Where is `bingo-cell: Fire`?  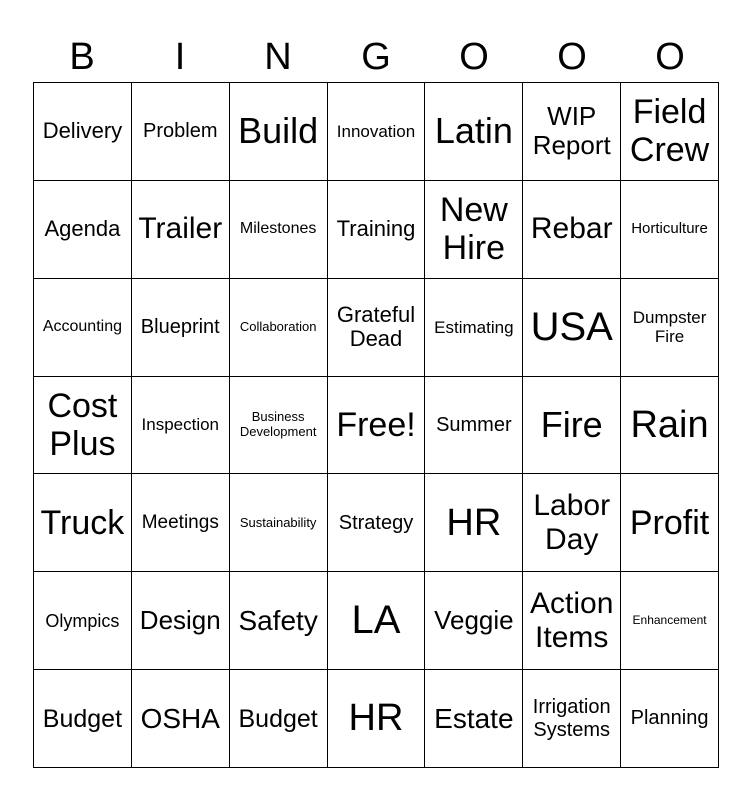
bingo-cell: Fire is located at coordinates (572, 425).